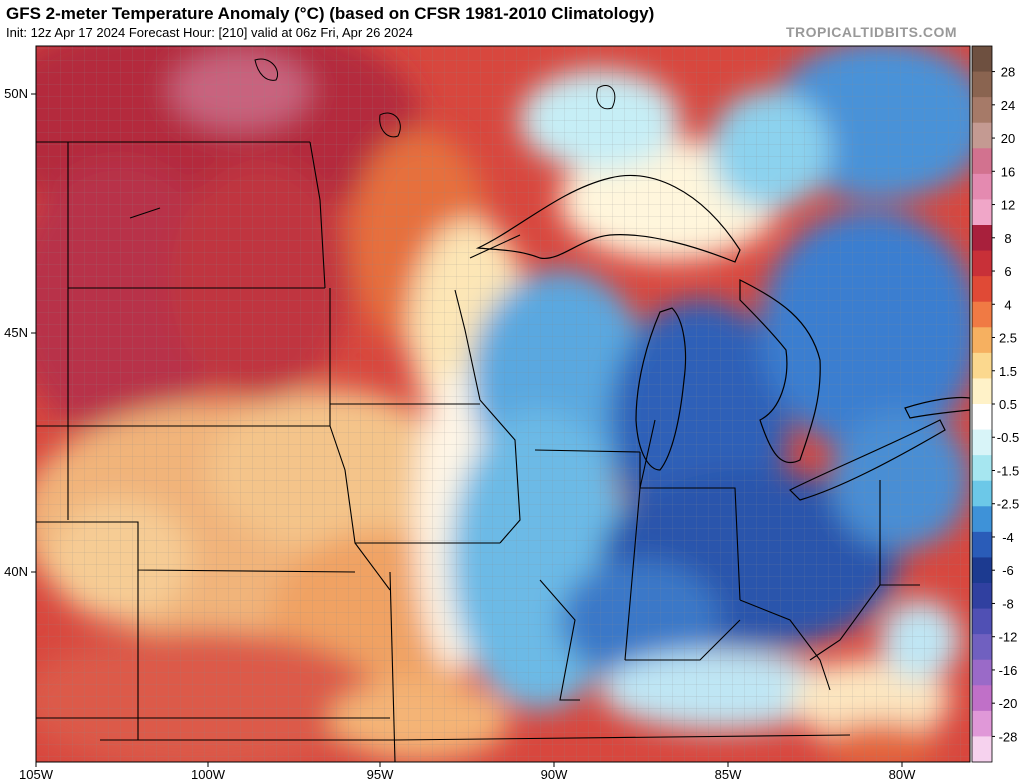 This screenshot has width=1024, height=783. Describe the element at coordinates (1008, 205) in the screenshot. I see `colorbar-label: 12` at that location.